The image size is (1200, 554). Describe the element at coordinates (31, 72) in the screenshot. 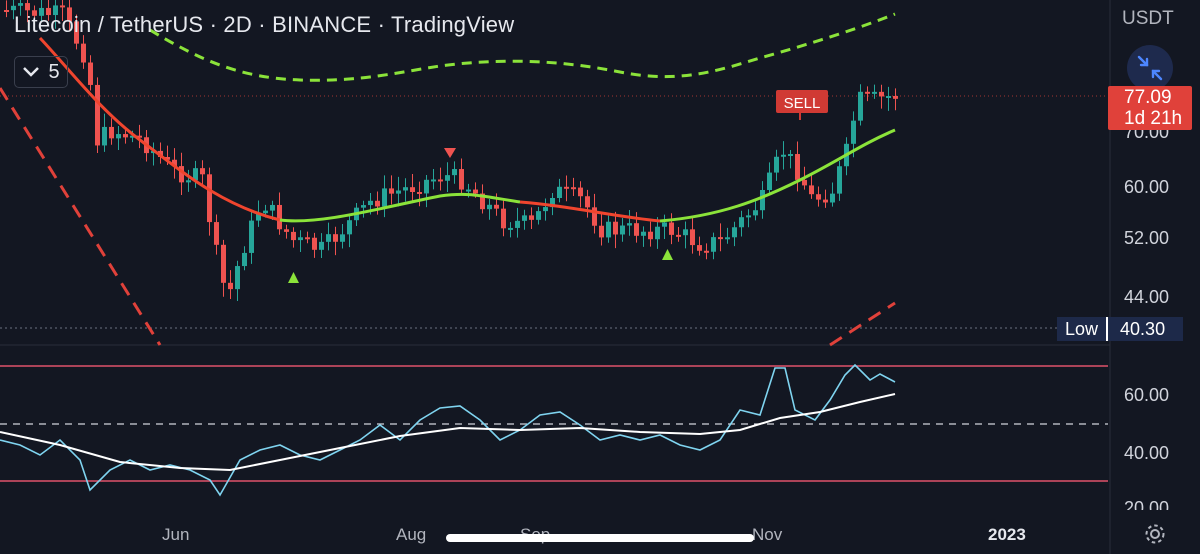

I see `chevron-down-icon` at that location.